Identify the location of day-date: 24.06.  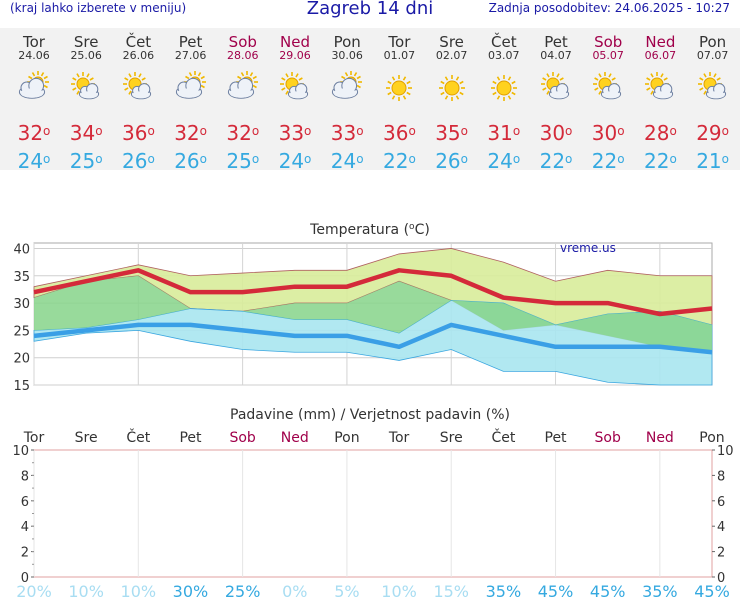
(34, 55).